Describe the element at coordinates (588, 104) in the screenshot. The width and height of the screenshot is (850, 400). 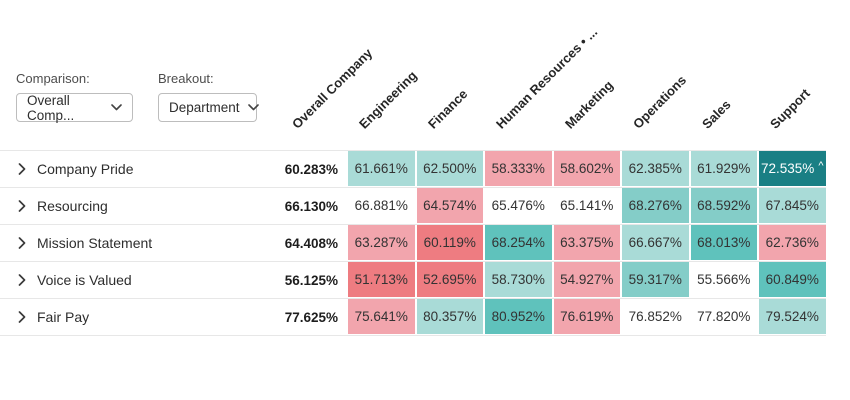
I see `column-header: Marketing` at that location.